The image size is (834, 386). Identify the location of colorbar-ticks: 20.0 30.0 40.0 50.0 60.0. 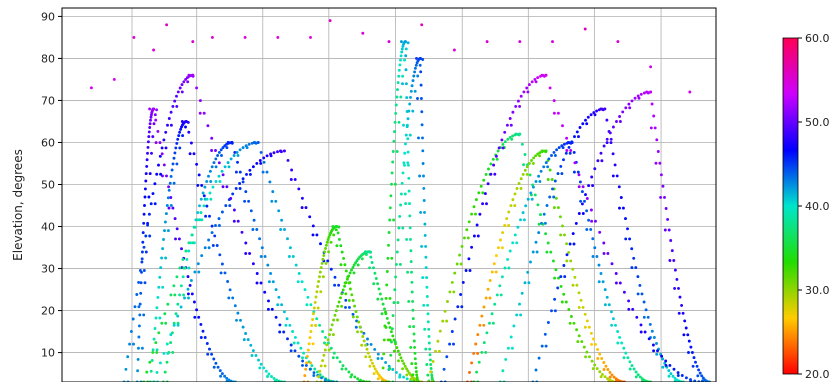
(814, 206).